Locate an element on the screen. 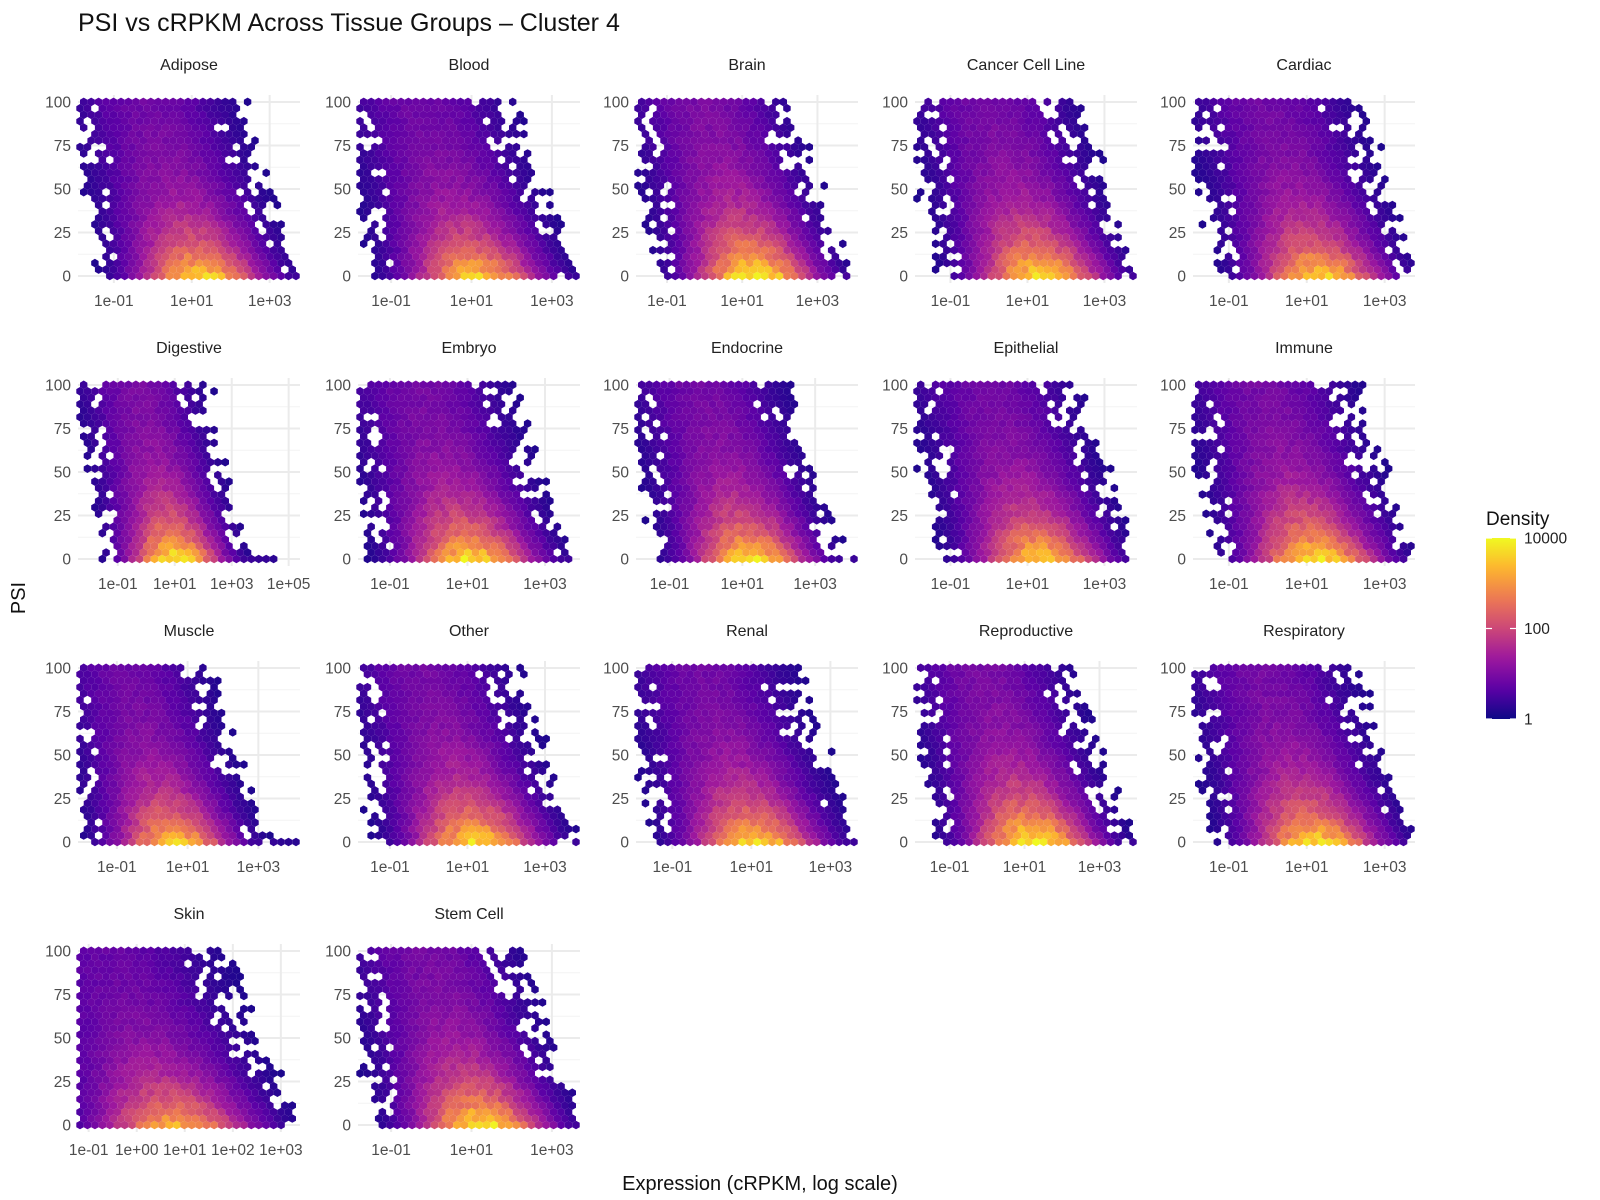 This screenshot has width=1600, height=1200. x-tick-label: 1e+01 is located at coordinates (742, 301).